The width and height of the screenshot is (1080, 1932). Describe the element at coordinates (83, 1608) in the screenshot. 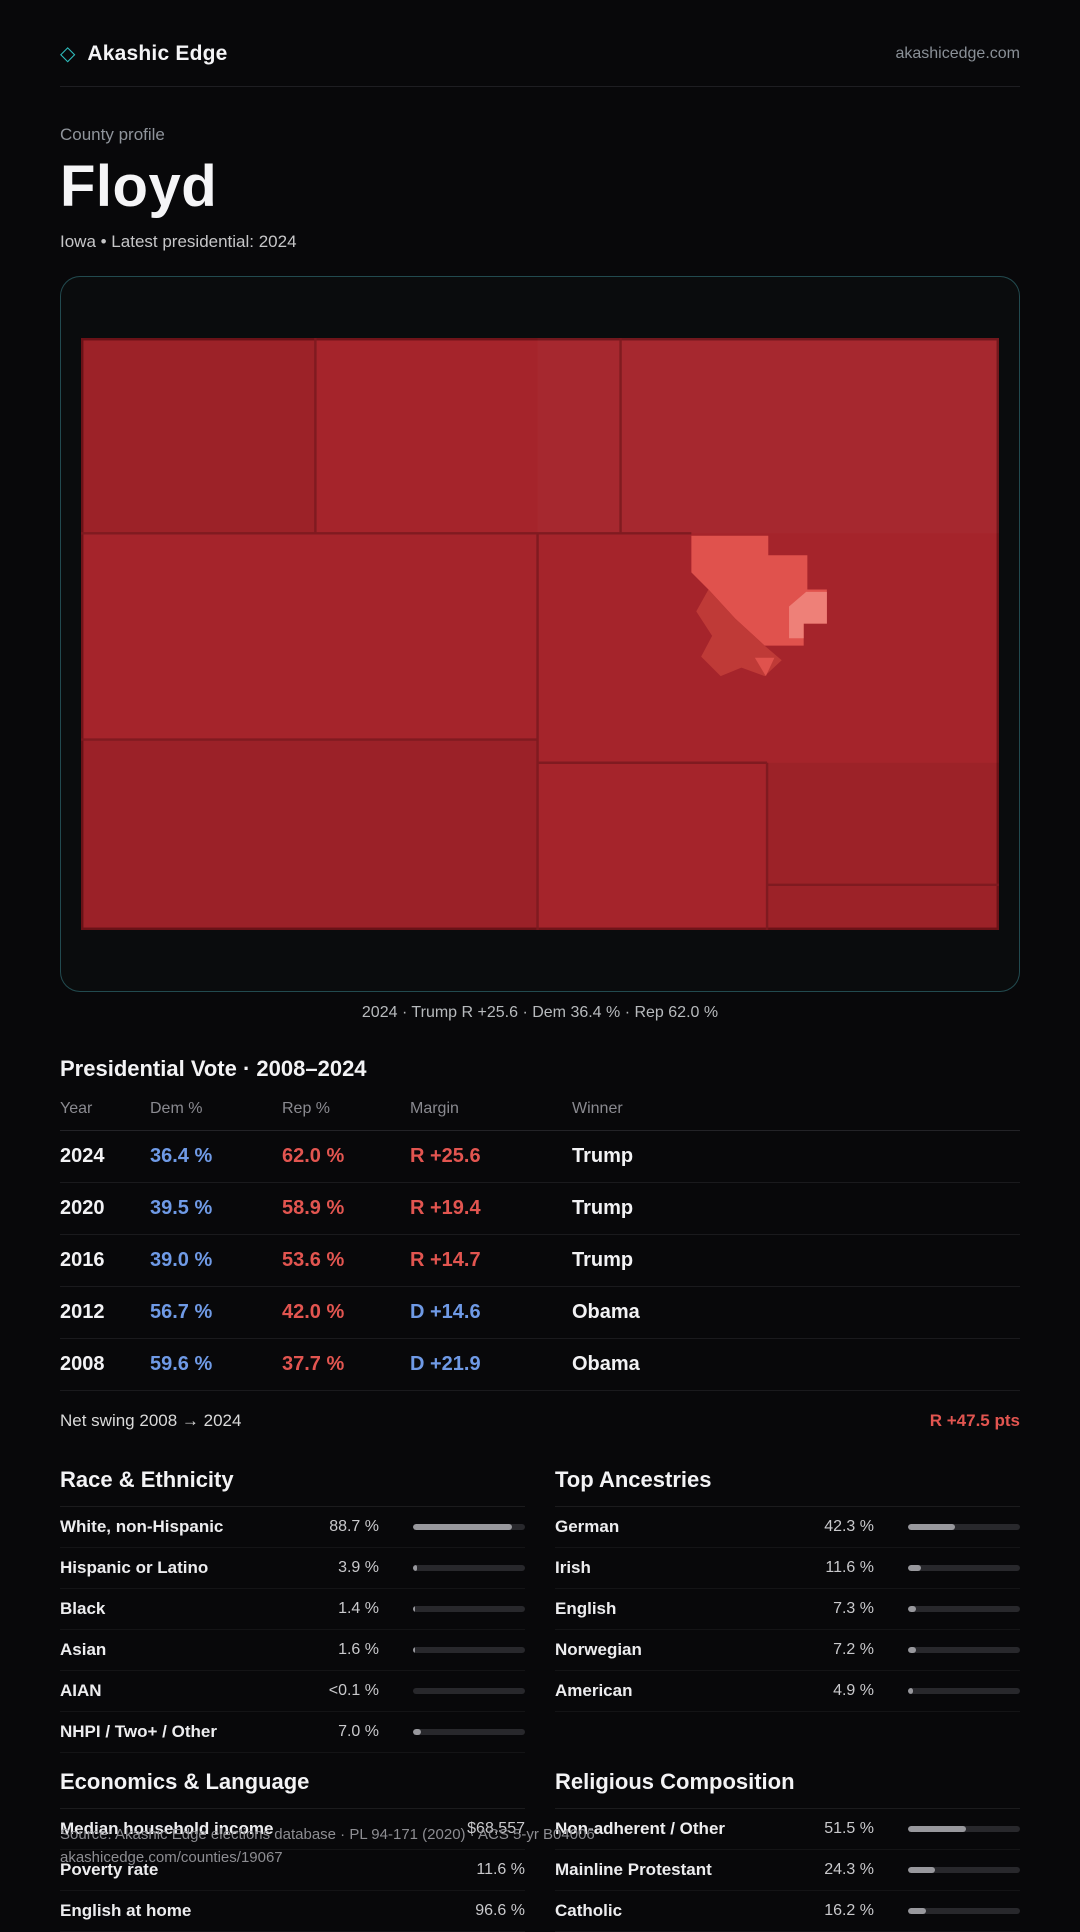

I see `stat-label: Black` at that location.